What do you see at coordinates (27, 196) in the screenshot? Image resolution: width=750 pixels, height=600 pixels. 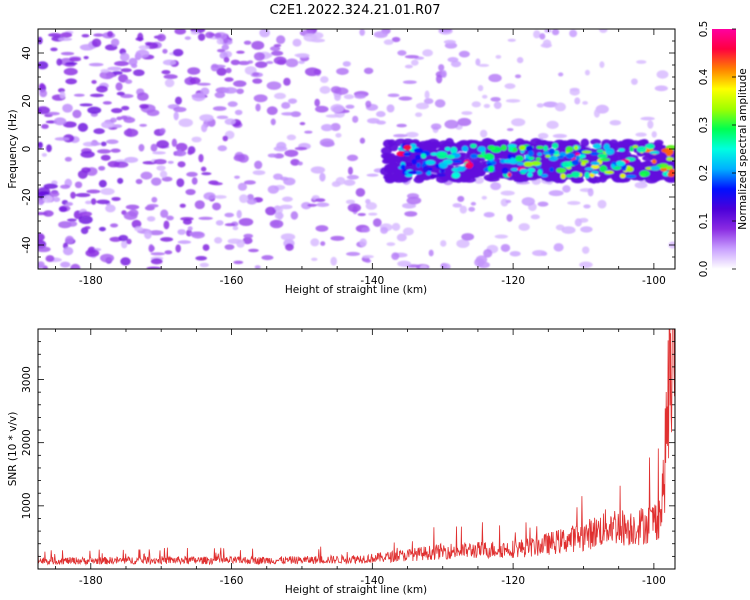 I see `spectrogram-y-tick-label: -20` at bounding box center [27, 196].